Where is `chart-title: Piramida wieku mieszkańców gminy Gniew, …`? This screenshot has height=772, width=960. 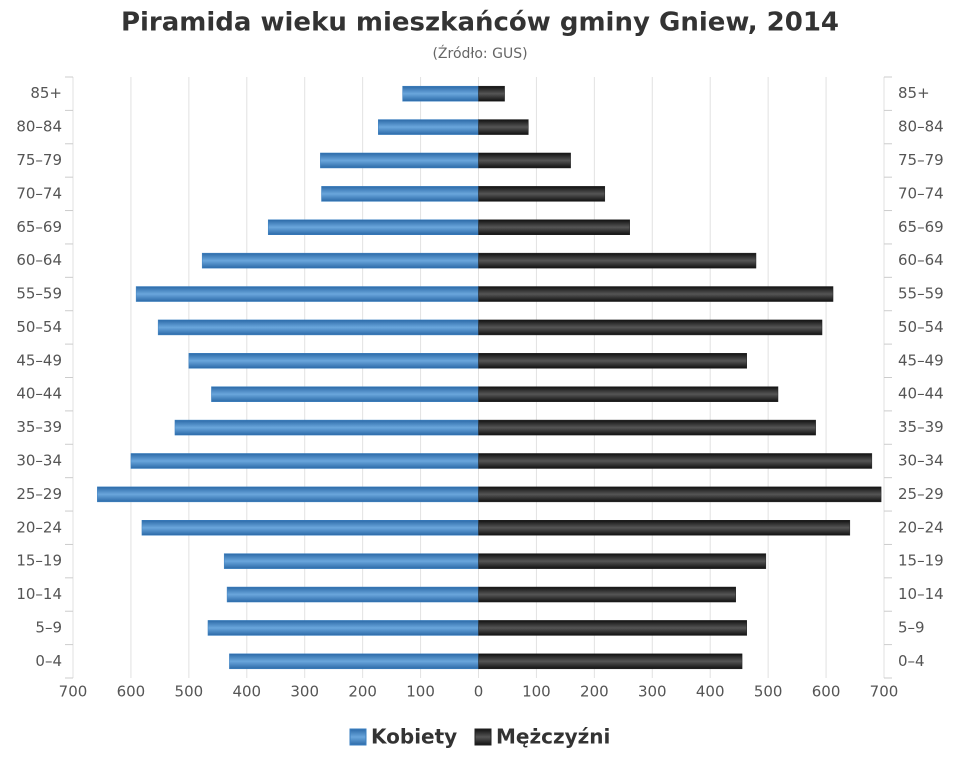 chart-title: Piramida wieku mieszkańców gminy Gniew, … is located at coordinates (480, 23).